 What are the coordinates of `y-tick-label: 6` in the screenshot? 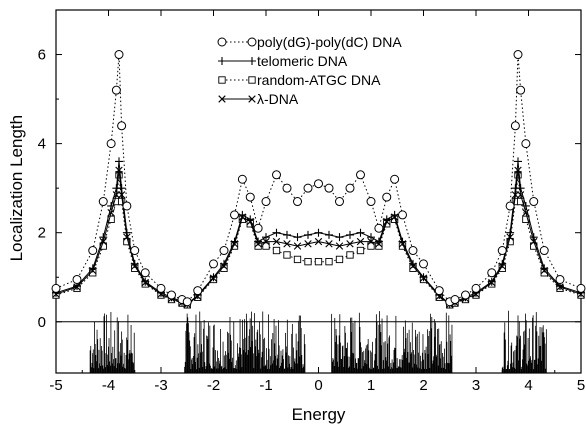 It's located at (42, 55).